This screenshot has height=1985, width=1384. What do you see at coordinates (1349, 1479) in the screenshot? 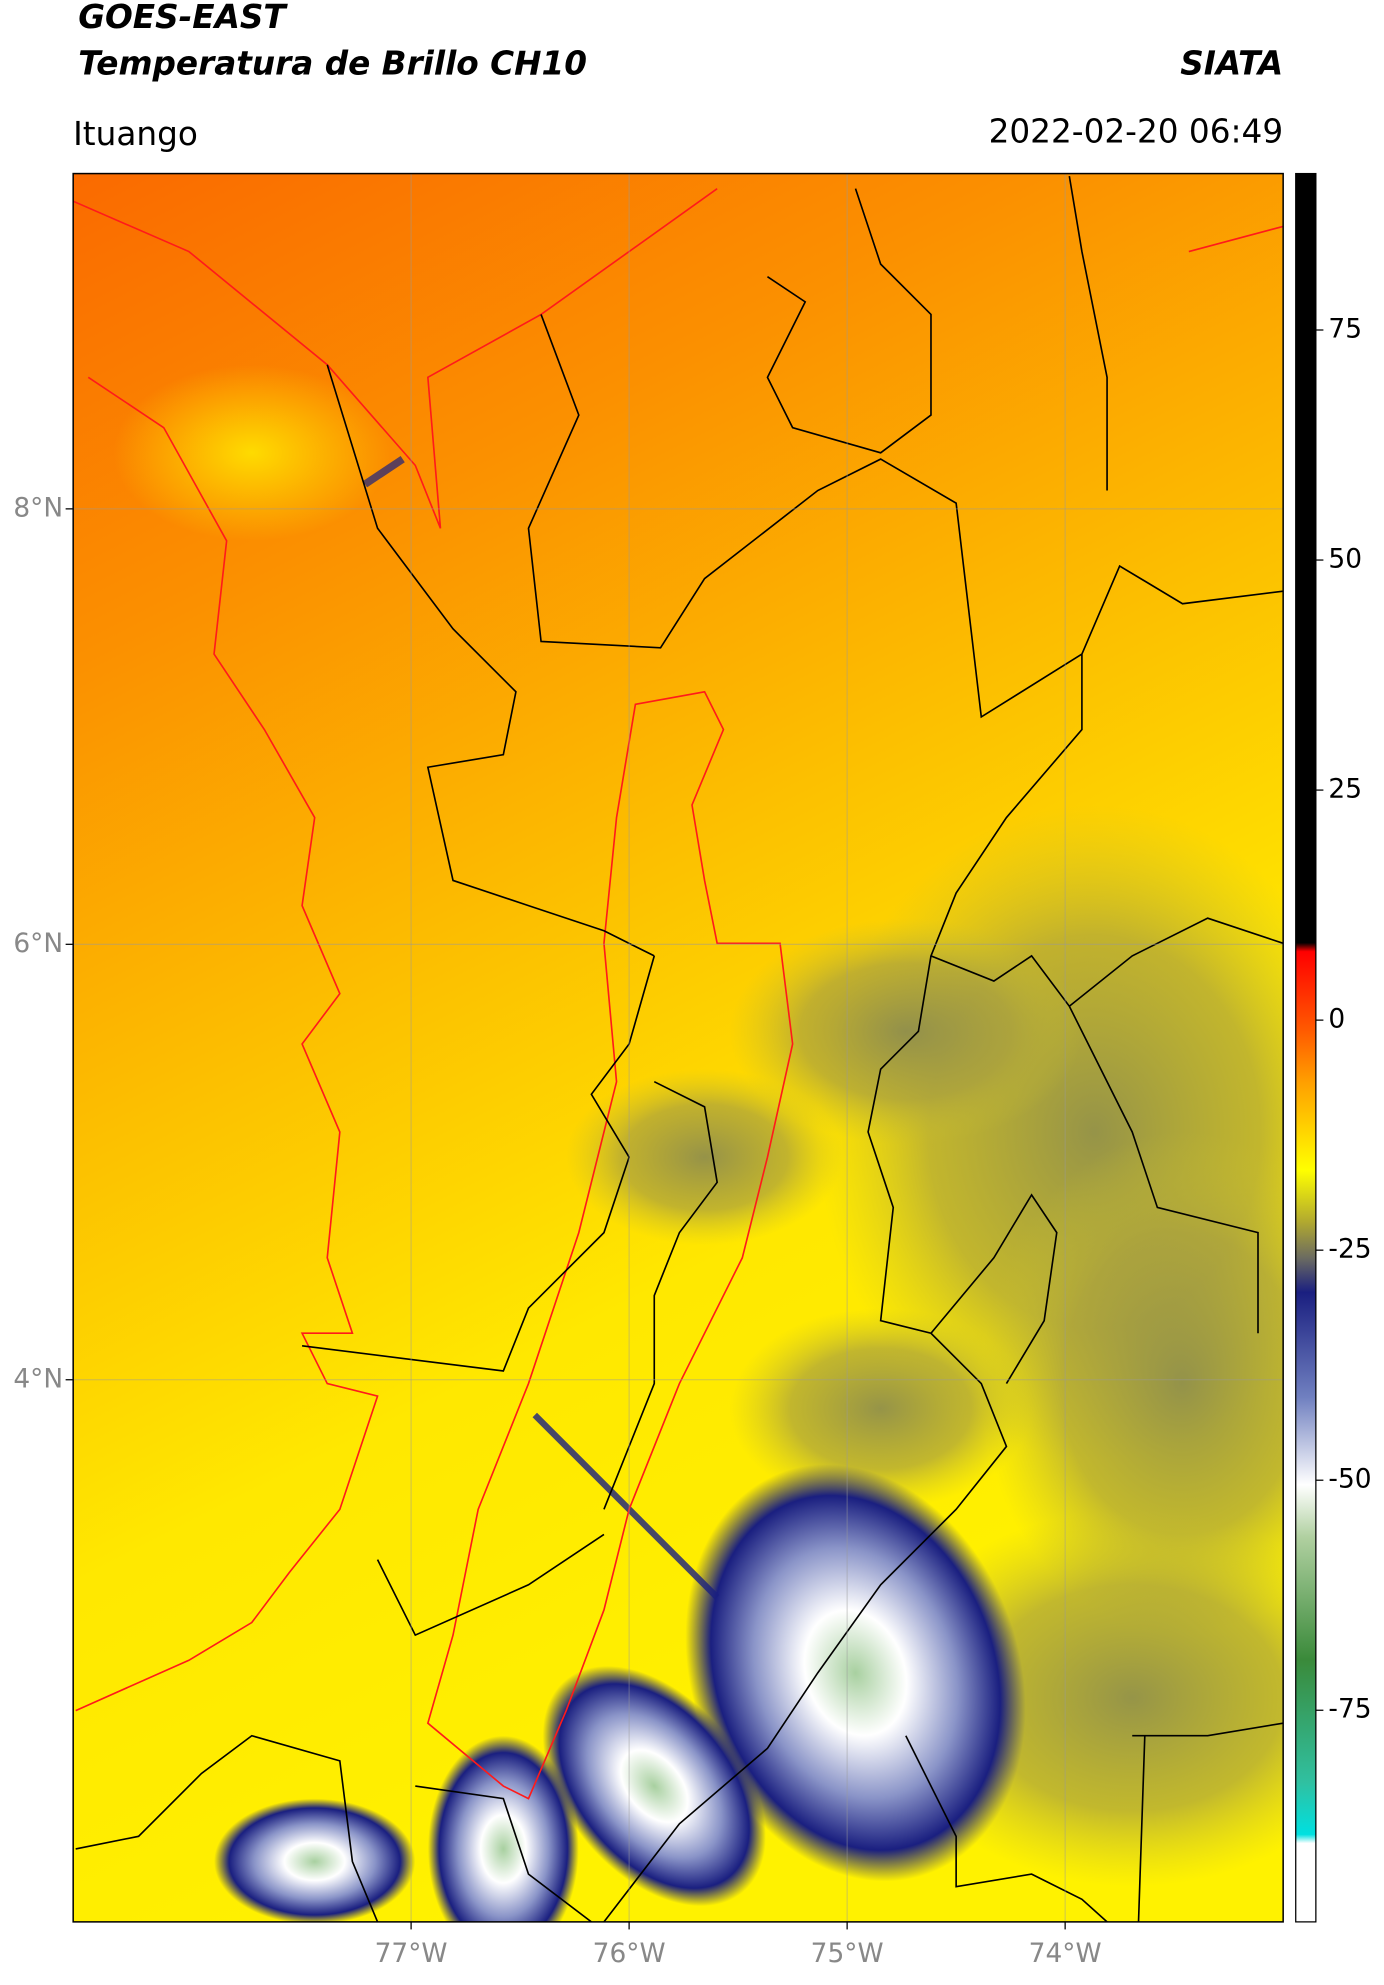
I see `colorbar-tick-label: -50` at bounding box center [1349, 1479].